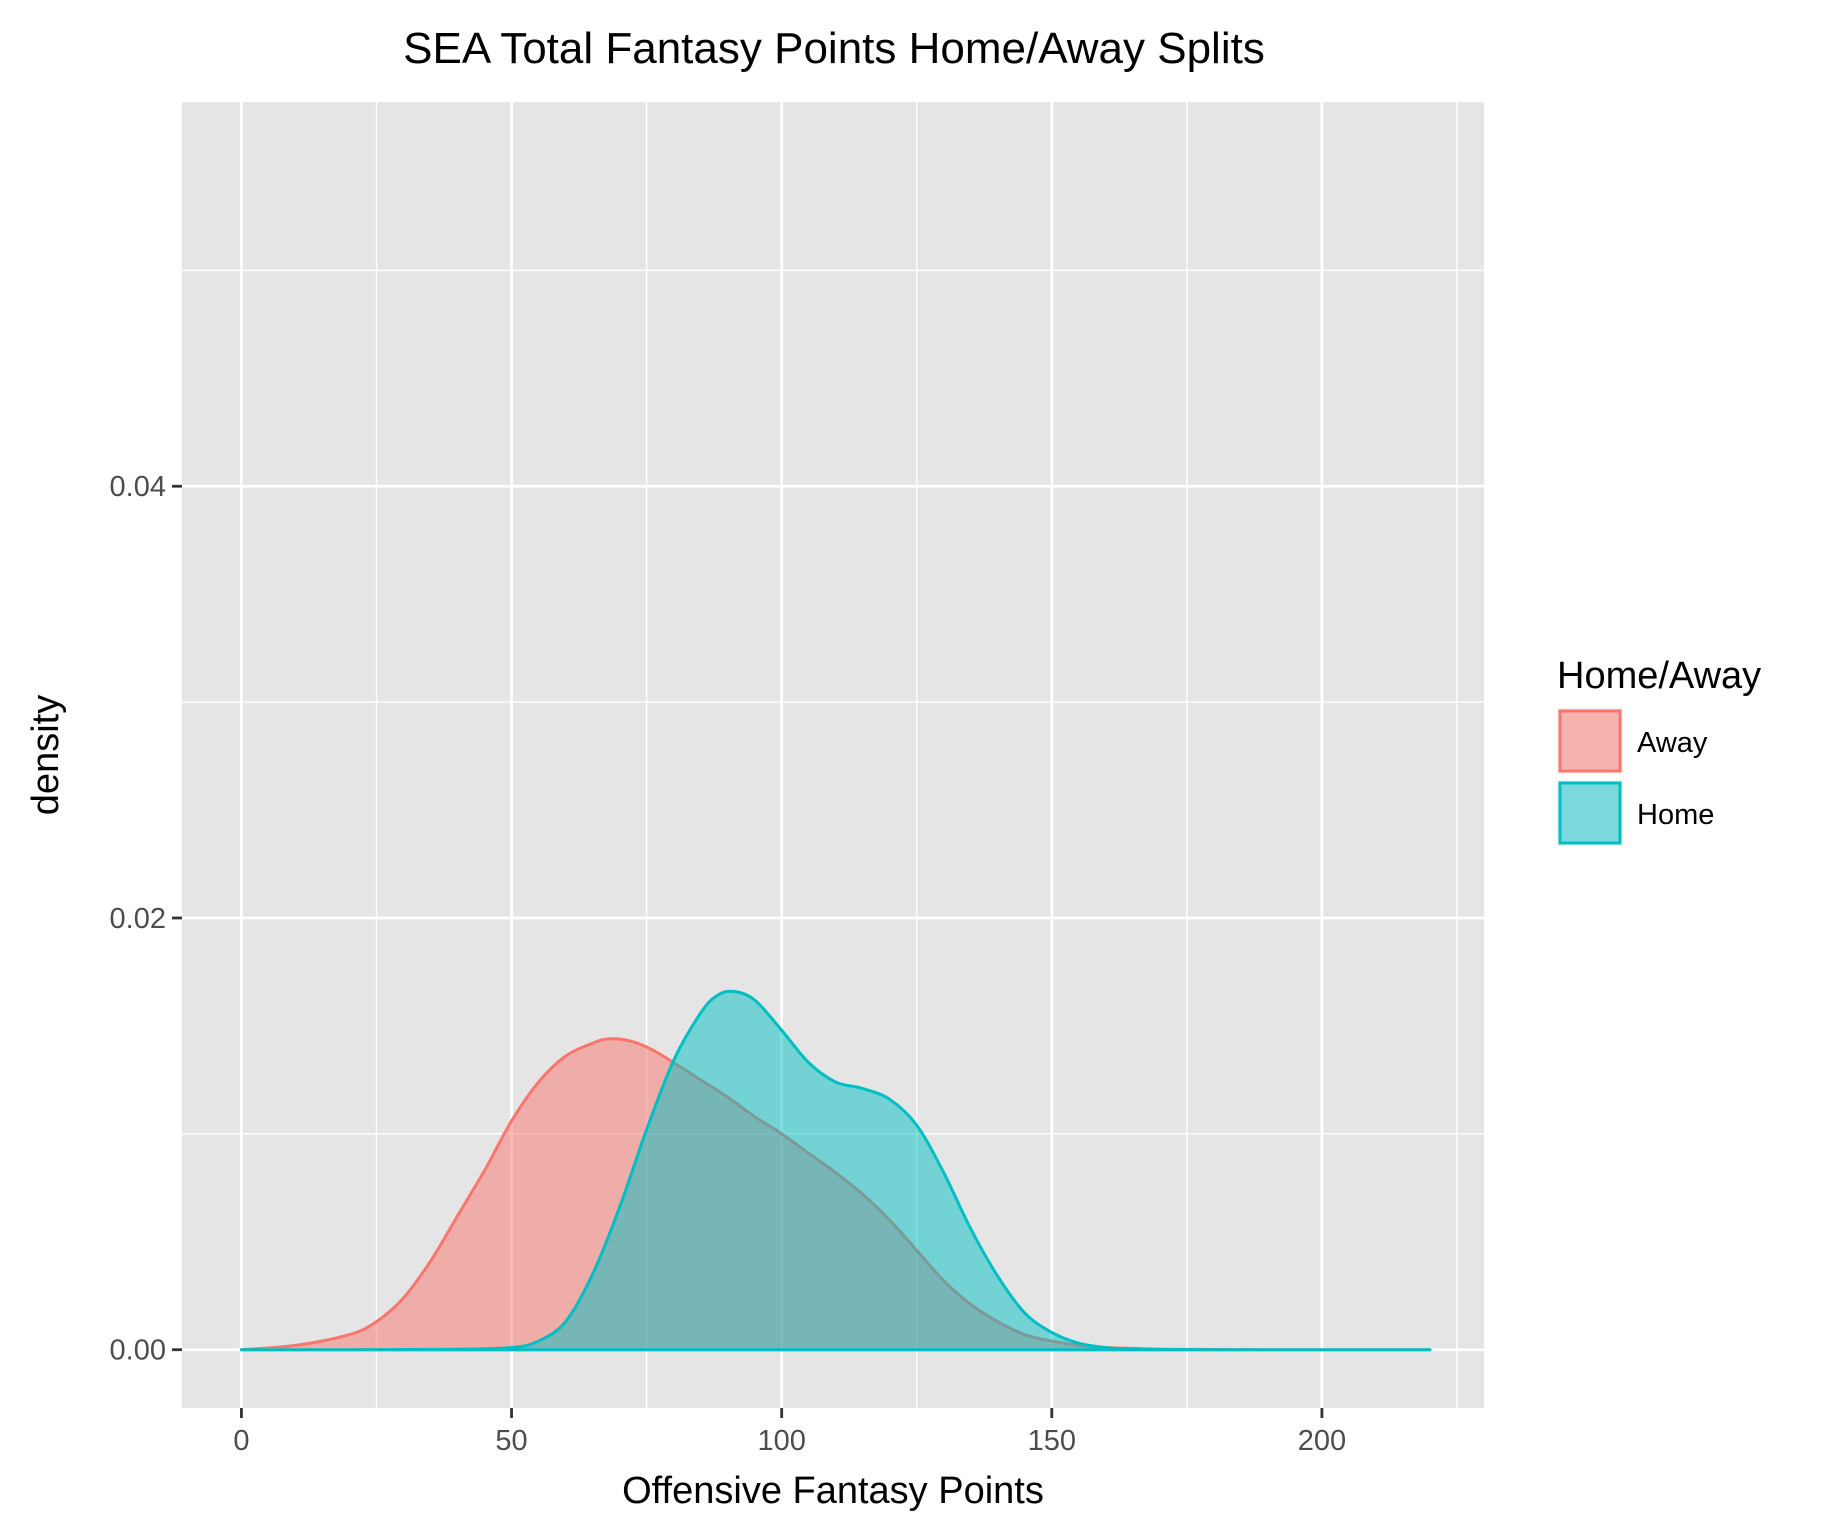 The image size is (1833, 1529). I want to click on y-axis-title: density, so click(46, 755).